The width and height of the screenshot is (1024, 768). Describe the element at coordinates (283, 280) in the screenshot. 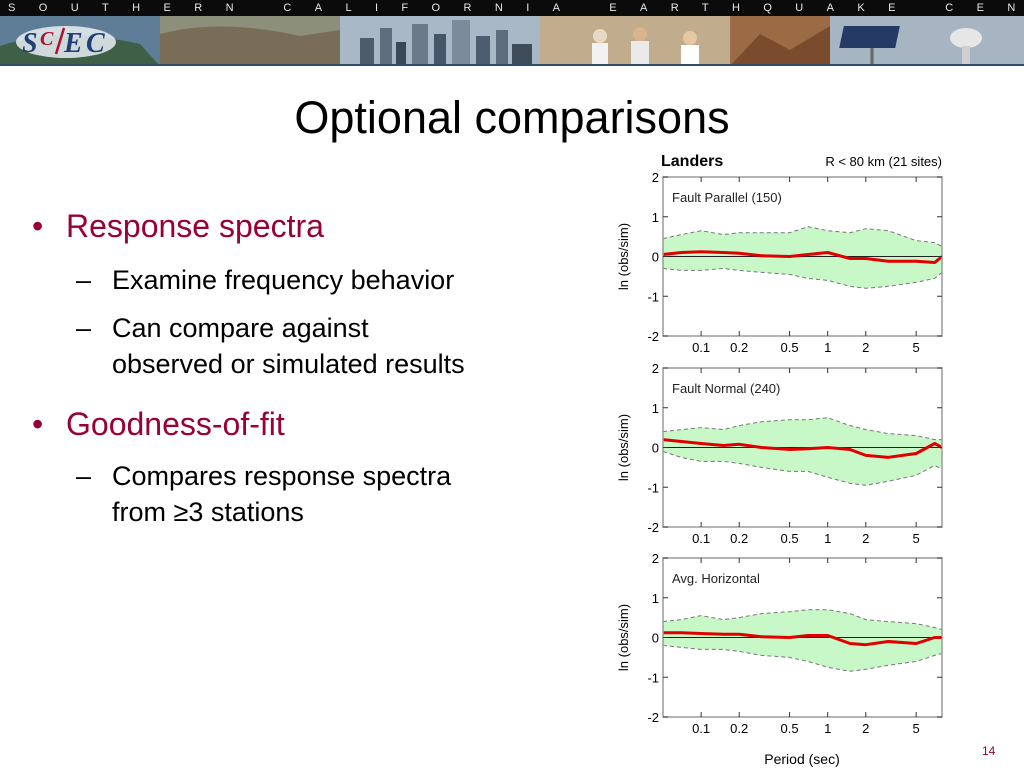

I see `sub-bullet-text: Examine frequency behavior` at that location.